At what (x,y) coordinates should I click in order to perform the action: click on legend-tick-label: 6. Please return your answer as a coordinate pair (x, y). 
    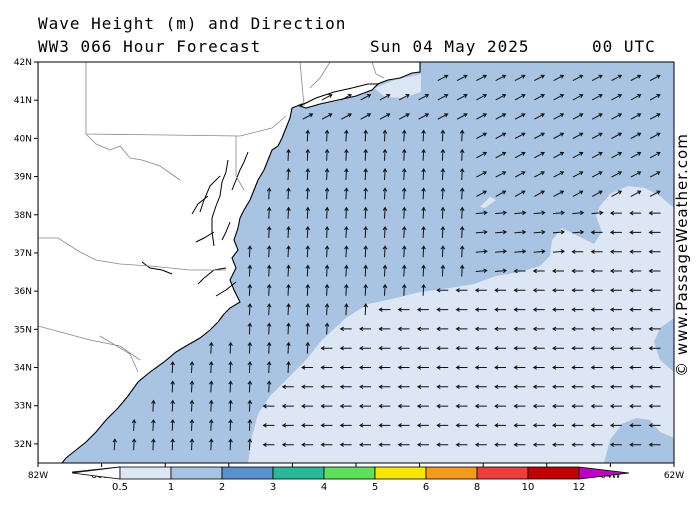
    Looking at the image, I should click on (426, 487).